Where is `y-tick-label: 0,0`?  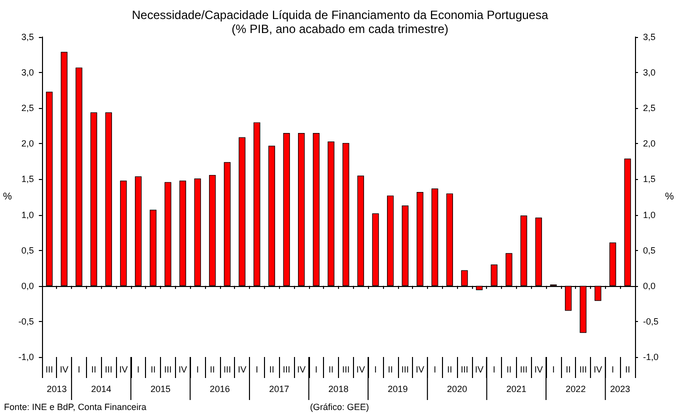 y-tick-label: 0,0 is located at coordinates (27, 285).